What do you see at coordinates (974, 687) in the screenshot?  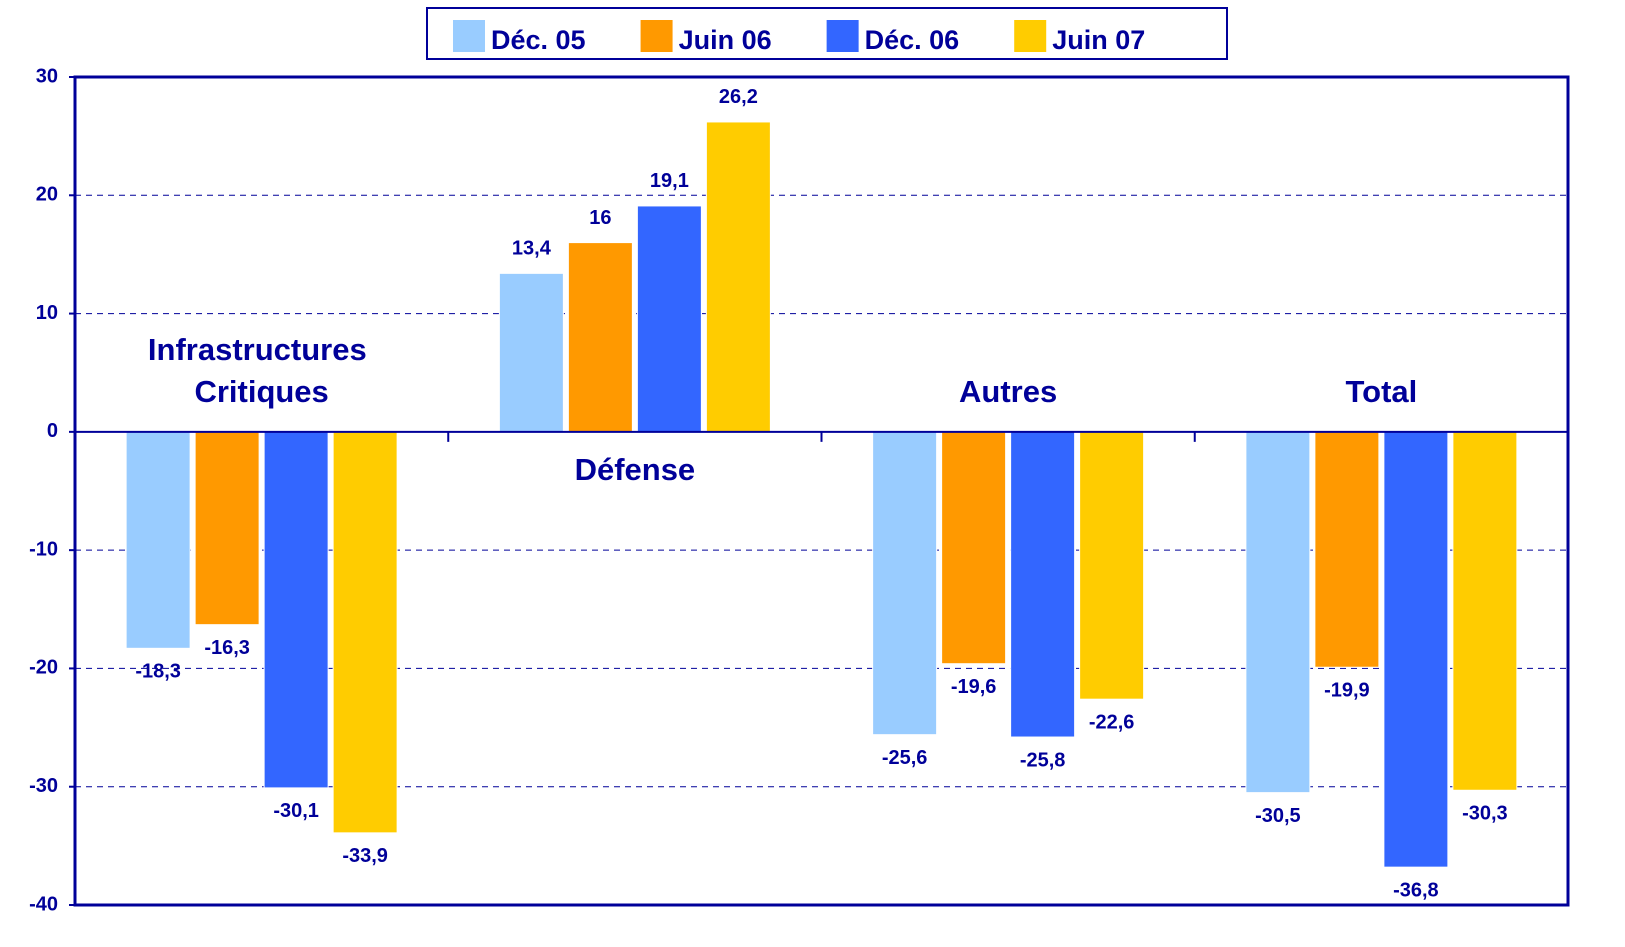 I see `value-label: -19,6` at bounding box center [974, 687].